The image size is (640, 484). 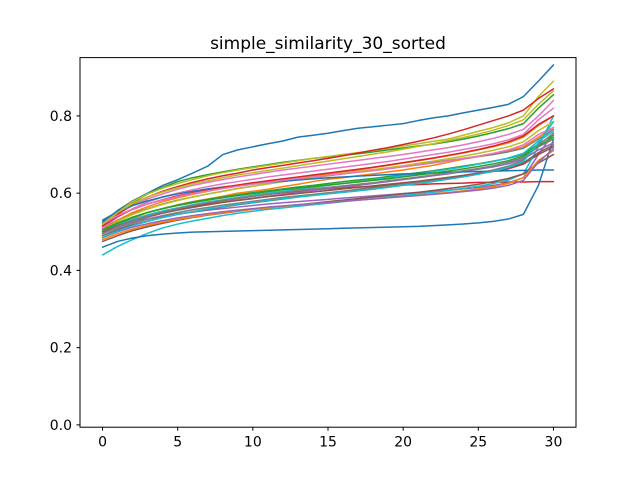 I want to click on chart-title: simple_similarity_30_sorted, so click(x=328, y=44).